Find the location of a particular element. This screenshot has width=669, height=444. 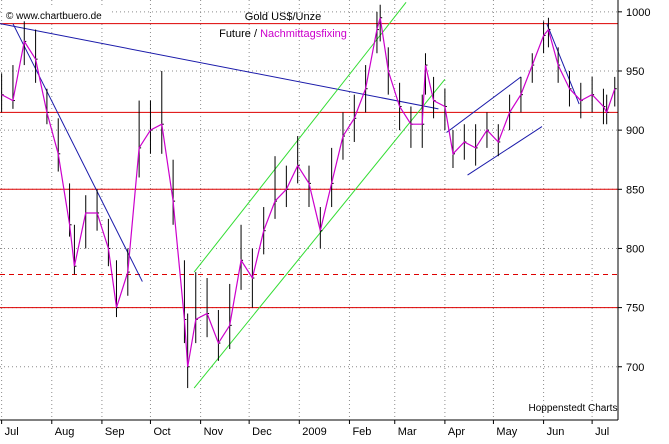

watermark: © www.chartbuero.de is located at coordinates (54, 16).